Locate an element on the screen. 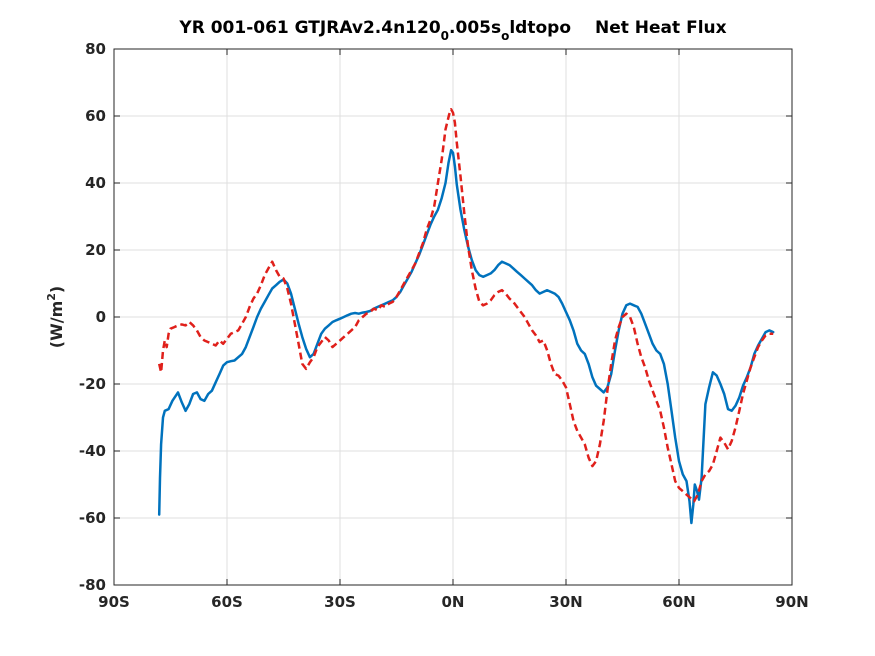 Image resolution: width=875 pixels, height=656 pixels. x-tick-label: 90N is located at coordinates (791, 602).